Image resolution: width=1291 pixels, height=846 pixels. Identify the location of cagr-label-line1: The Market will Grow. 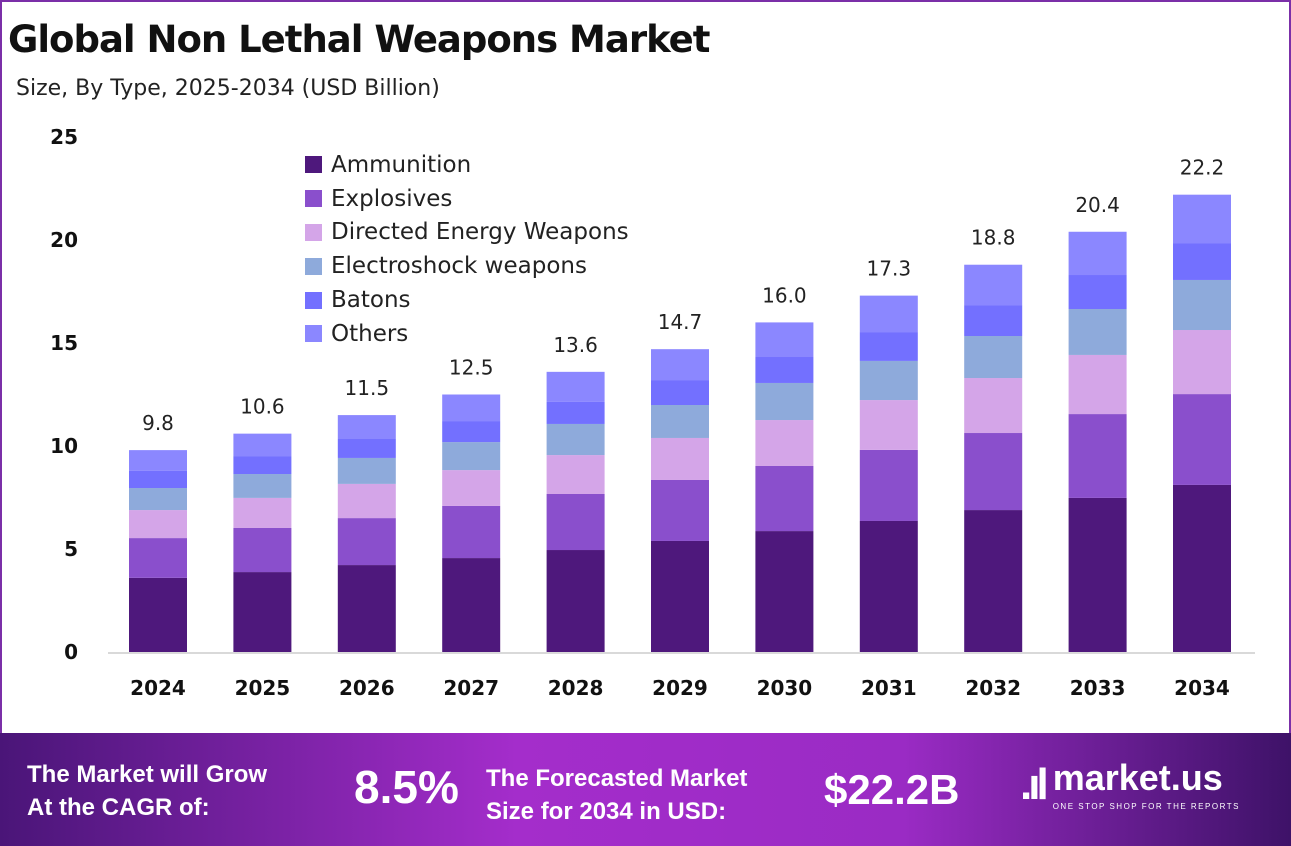
(147, 774).